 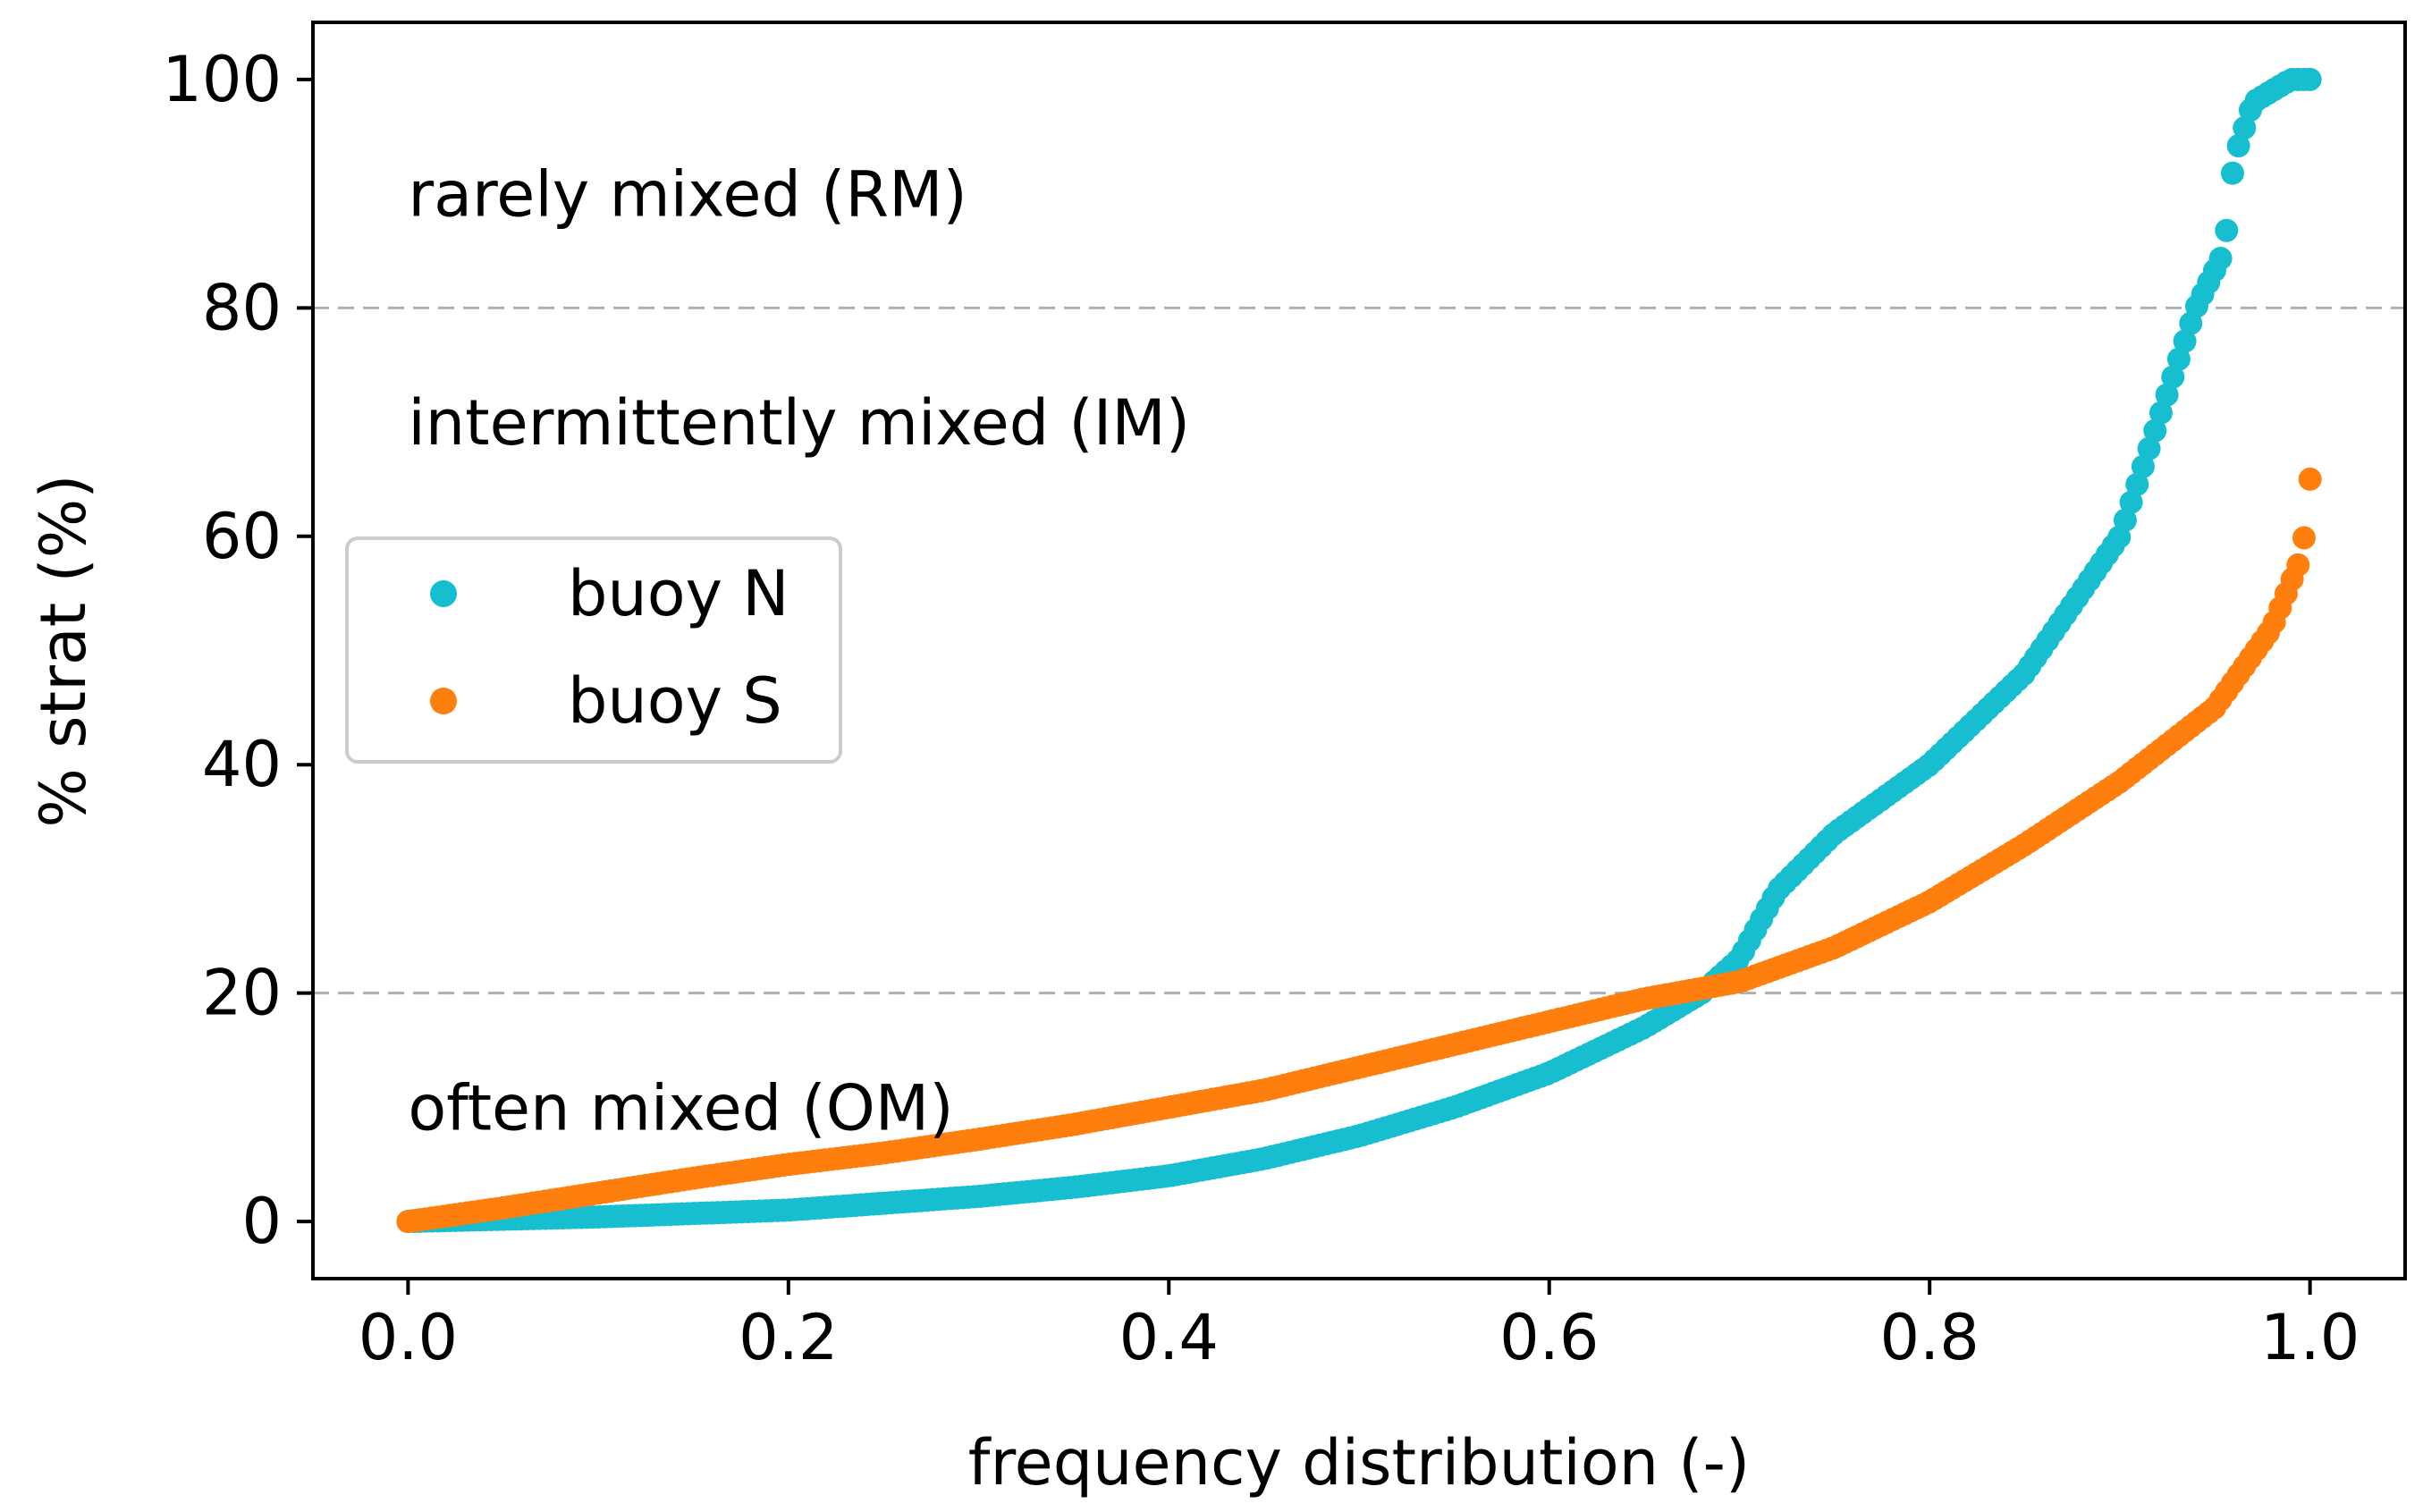 What do you see at coordinates (688, 195) in the screenshot?
I see `region-label: rarely mixed (RM)` at bounding box center [688, 195].